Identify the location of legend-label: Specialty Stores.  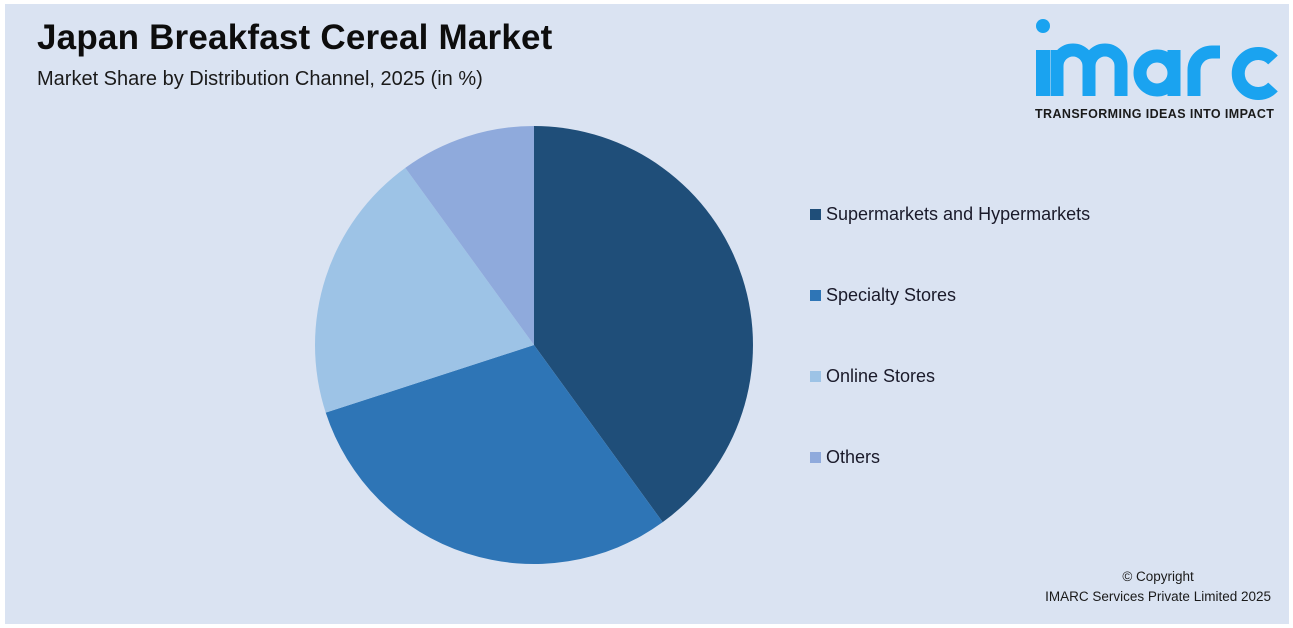
(891, 295).